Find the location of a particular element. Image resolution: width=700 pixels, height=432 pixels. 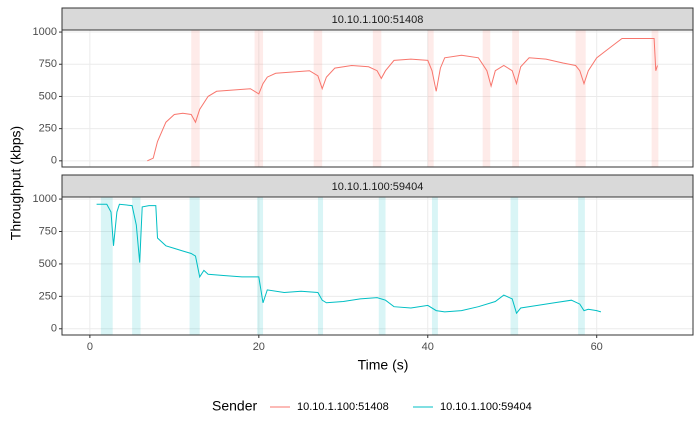

strip-label: 10.10.1.100:51408 is located at coordinates (378, 20).